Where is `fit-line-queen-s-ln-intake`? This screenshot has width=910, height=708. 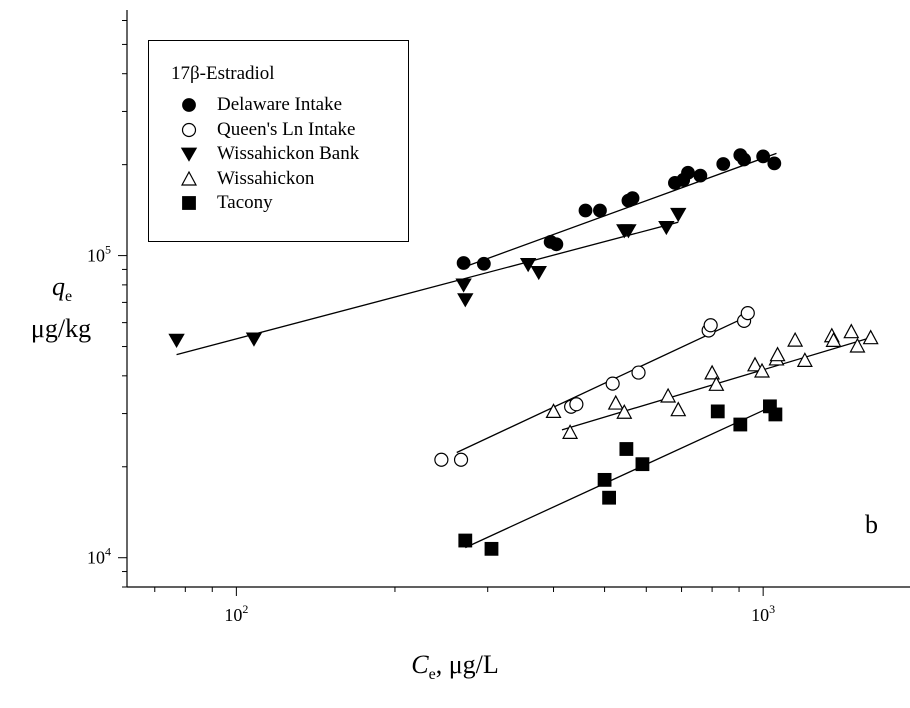 fit-line-queen-s-ln-intake is located at coordinates (602, 384).